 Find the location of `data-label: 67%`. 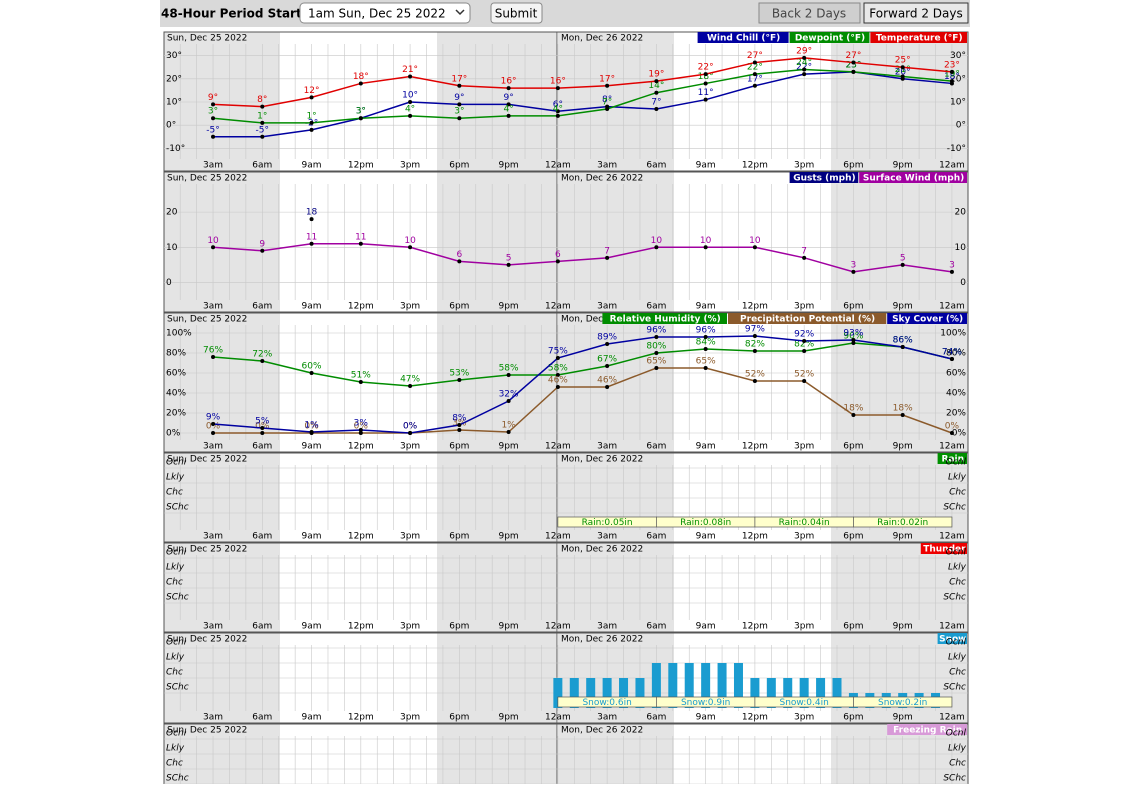

data-label: 67% is located at coordinates (607, 360).